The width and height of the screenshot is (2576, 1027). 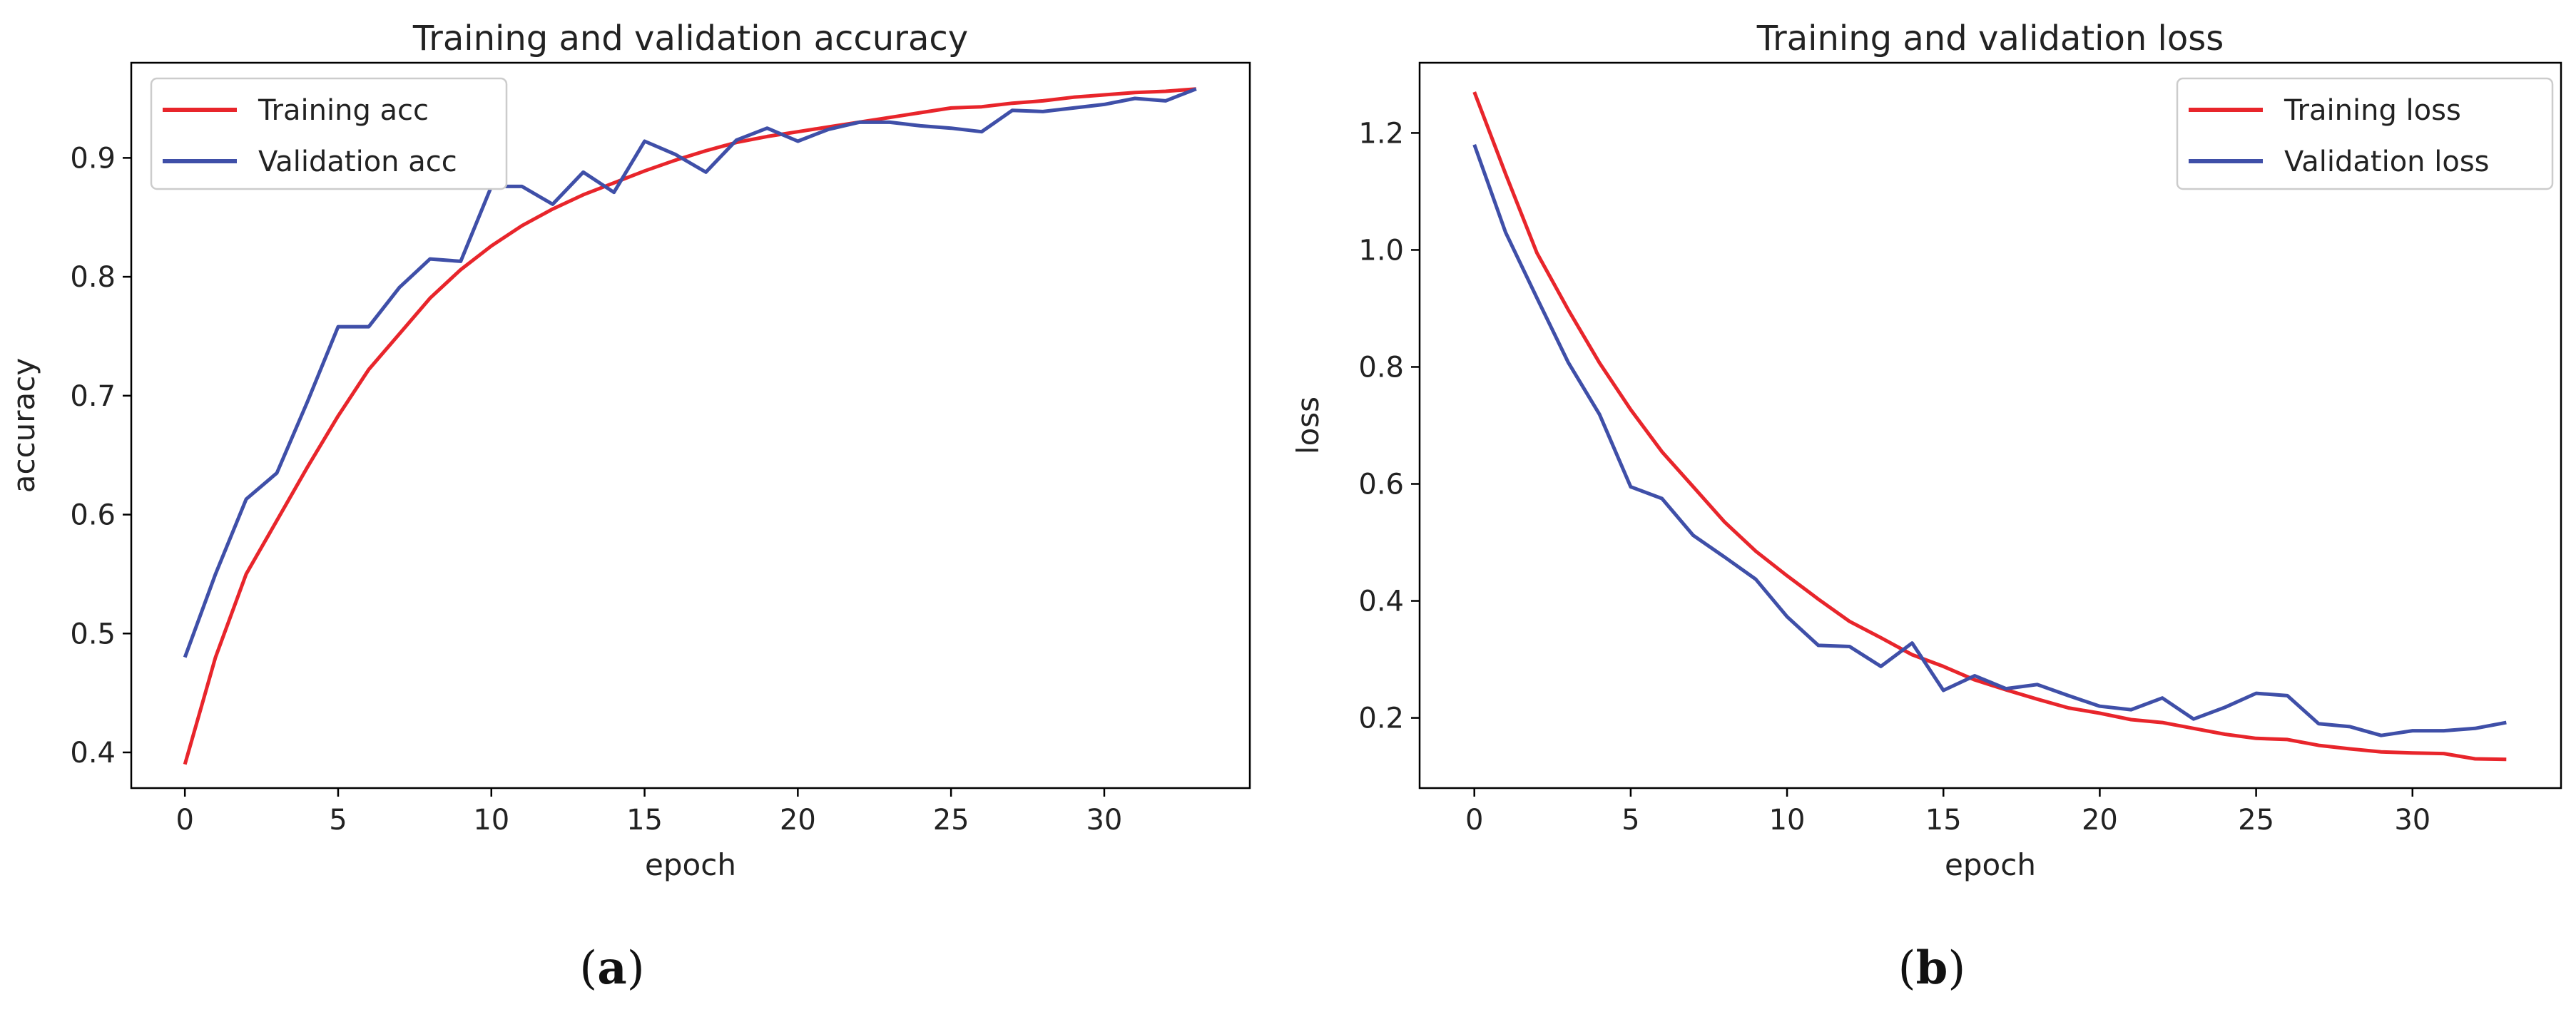 I want to click on y-axis-label: accuracy, so click(x=23, y=426).